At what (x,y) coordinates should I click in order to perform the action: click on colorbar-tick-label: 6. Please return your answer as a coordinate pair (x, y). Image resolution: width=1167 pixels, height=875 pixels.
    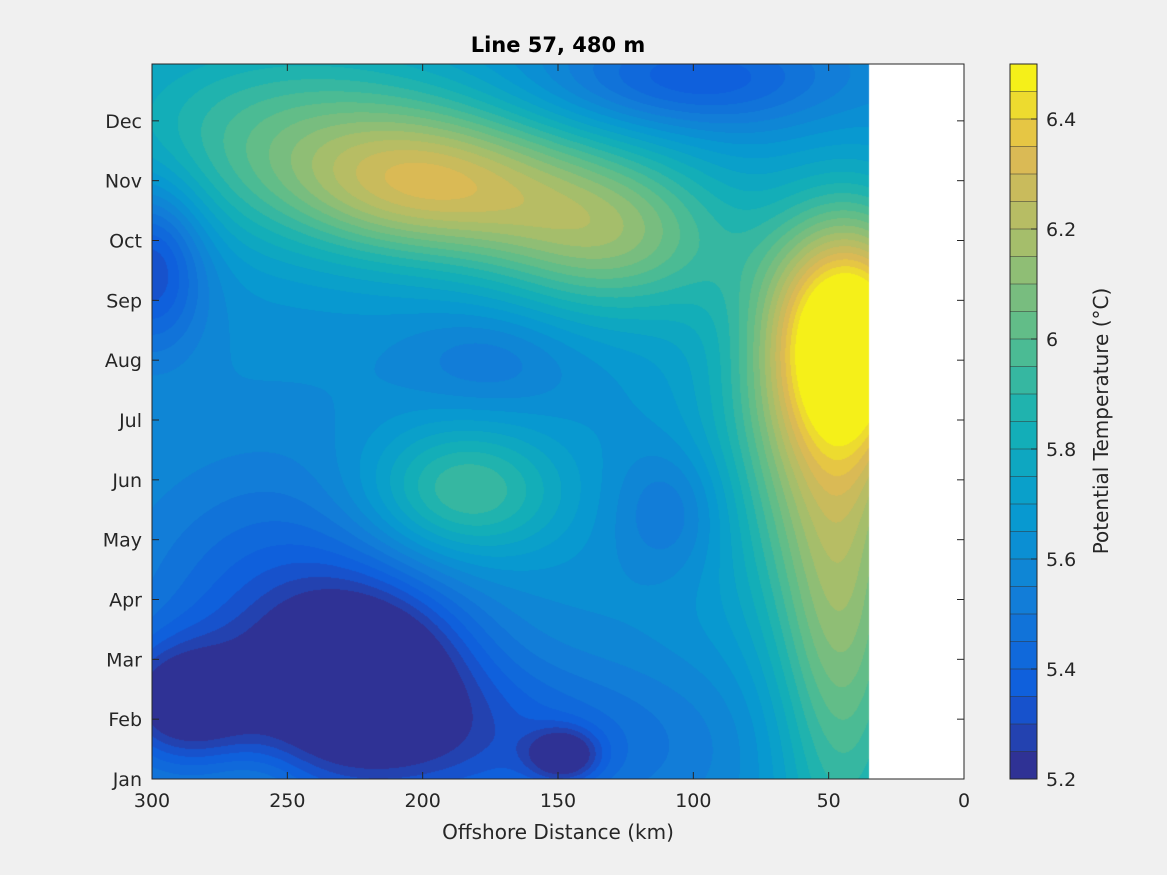
    Looking at the image, I should click on (1052, 340).